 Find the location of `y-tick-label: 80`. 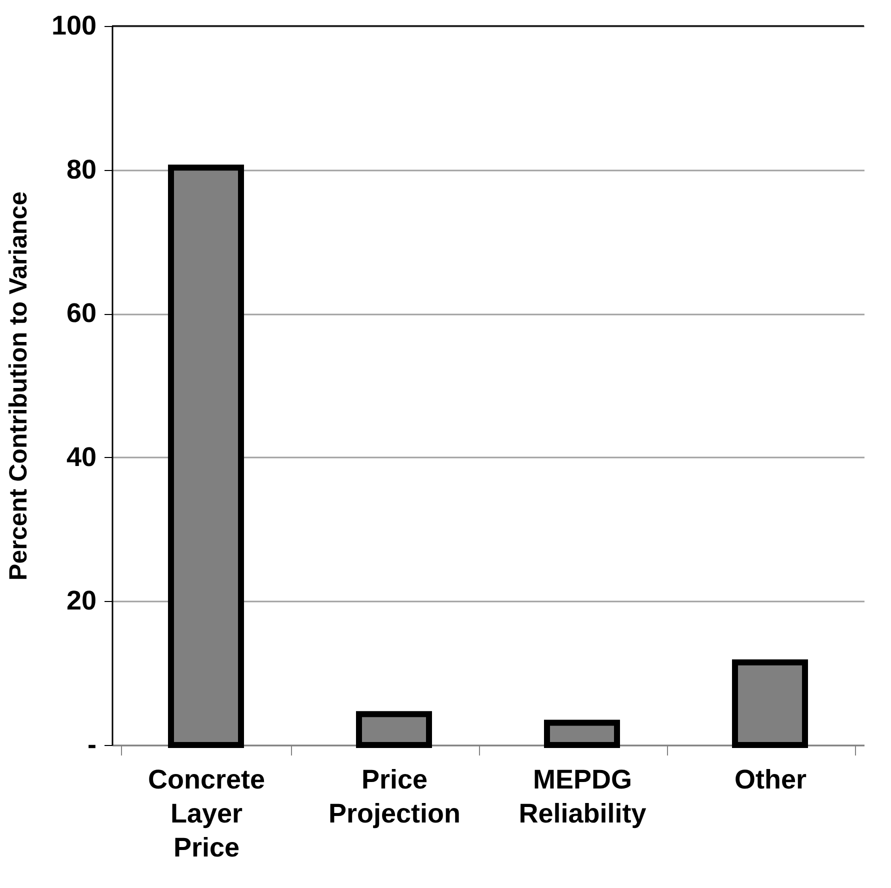

y-tick-label: 80 is located at coordinates (81, 169).